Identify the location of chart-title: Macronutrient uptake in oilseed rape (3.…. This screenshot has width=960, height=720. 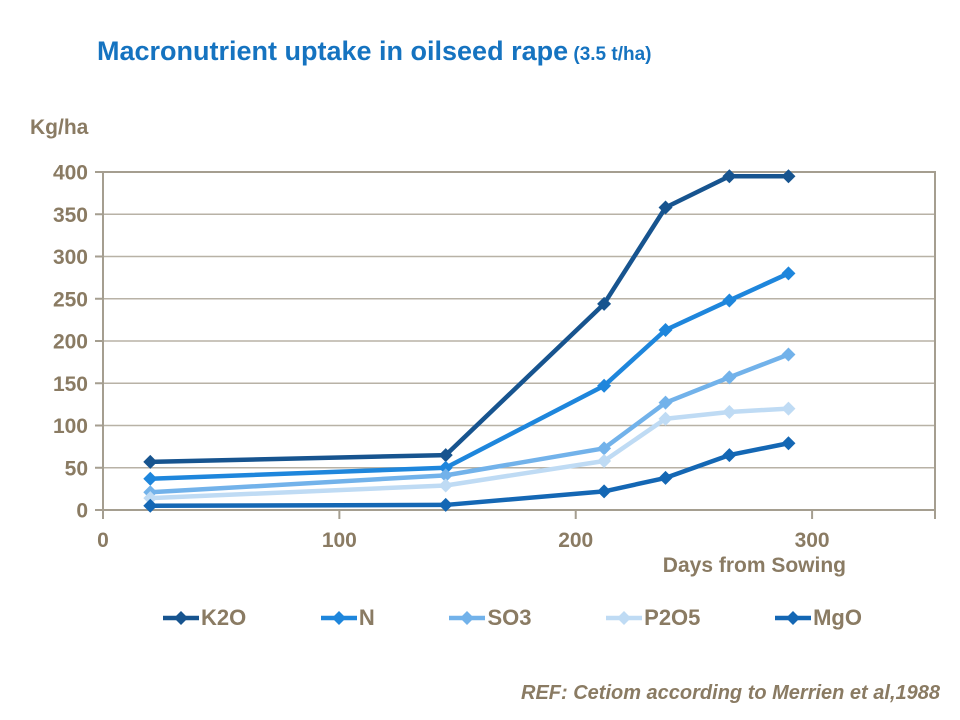
(374, 51).